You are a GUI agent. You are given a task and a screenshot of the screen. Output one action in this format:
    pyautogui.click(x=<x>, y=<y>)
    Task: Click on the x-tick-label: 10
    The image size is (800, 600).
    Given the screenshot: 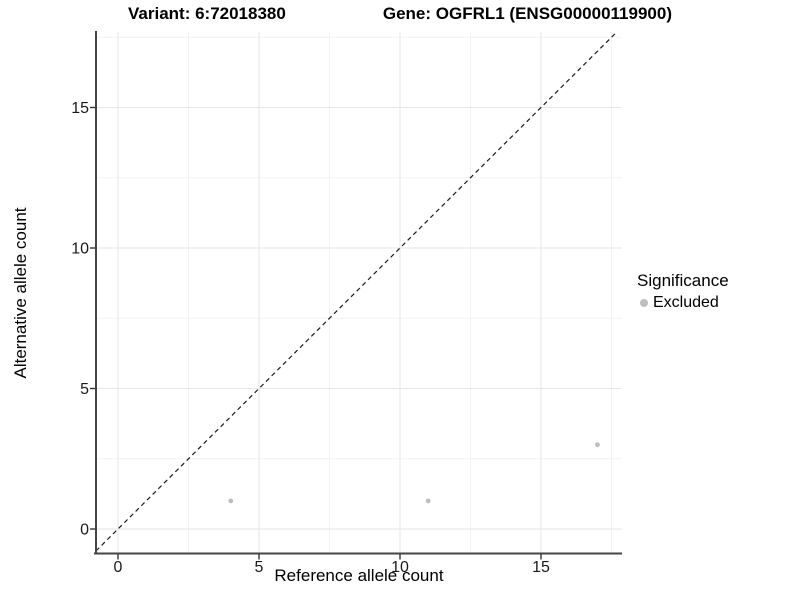 What is the action you would take?
    pyautogui.click(x=400, y=567)
    